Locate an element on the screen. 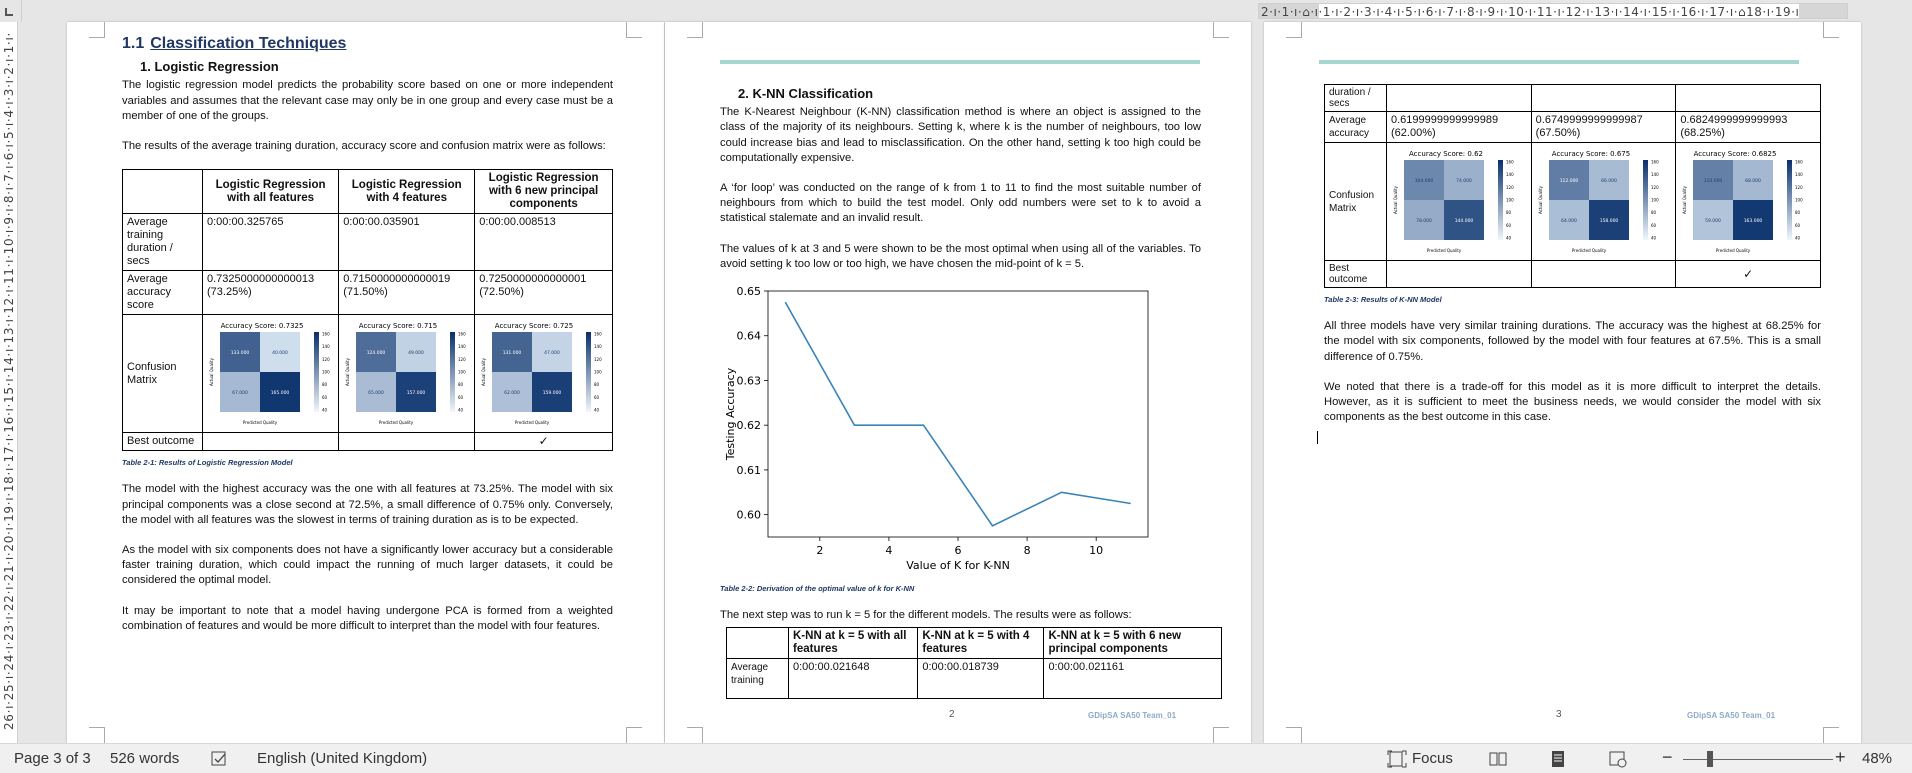 This screenshot has height=773, width=1912. focus-button: Focus is located at coordinates (1432, 758).